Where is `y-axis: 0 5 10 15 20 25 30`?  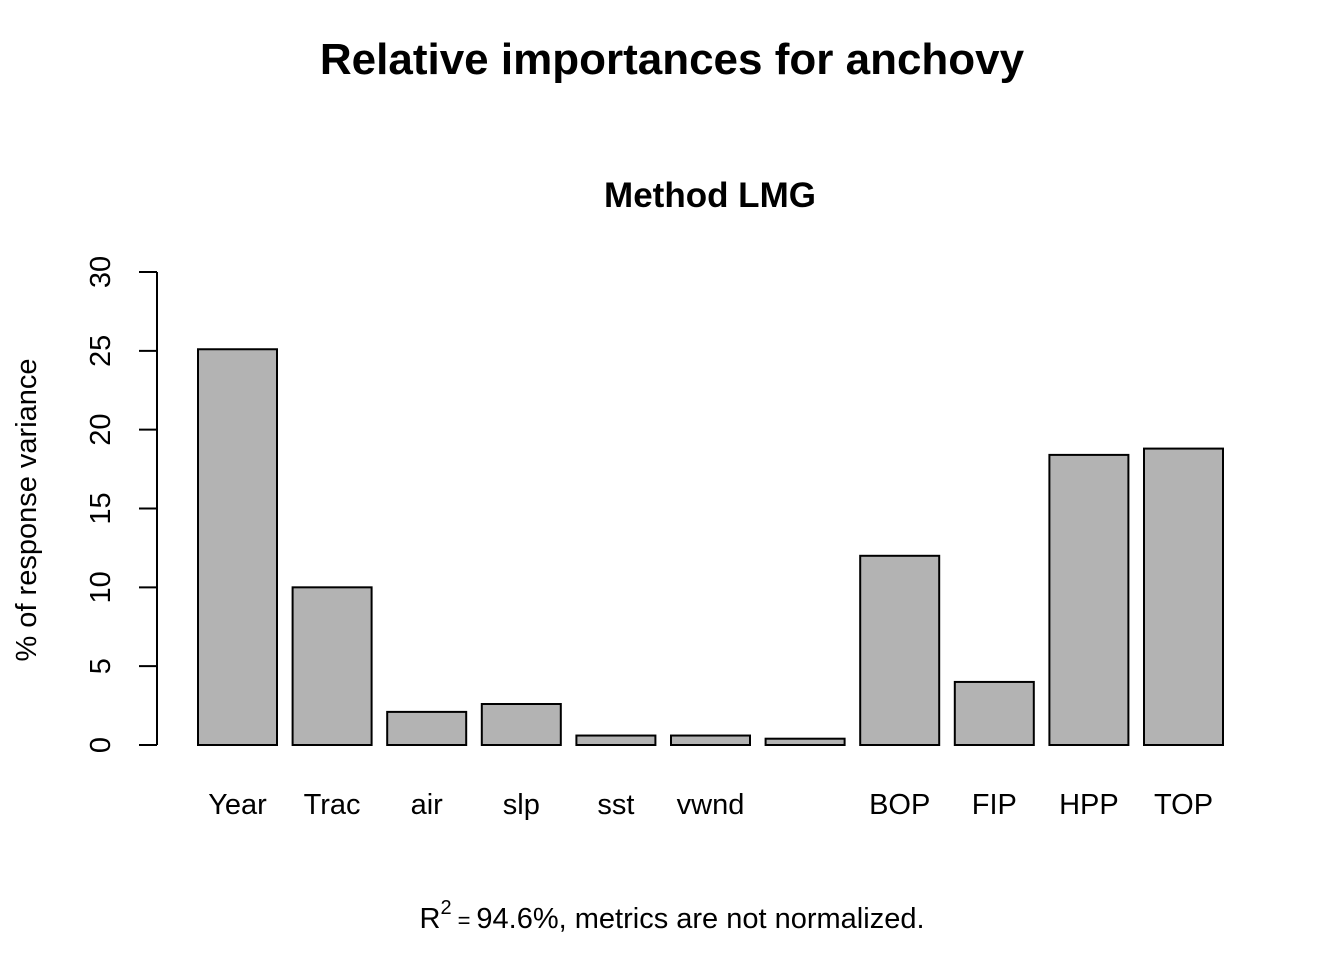
y-axis: 0 5 10 15 20 25 30 is located at coordinates (121, 504).